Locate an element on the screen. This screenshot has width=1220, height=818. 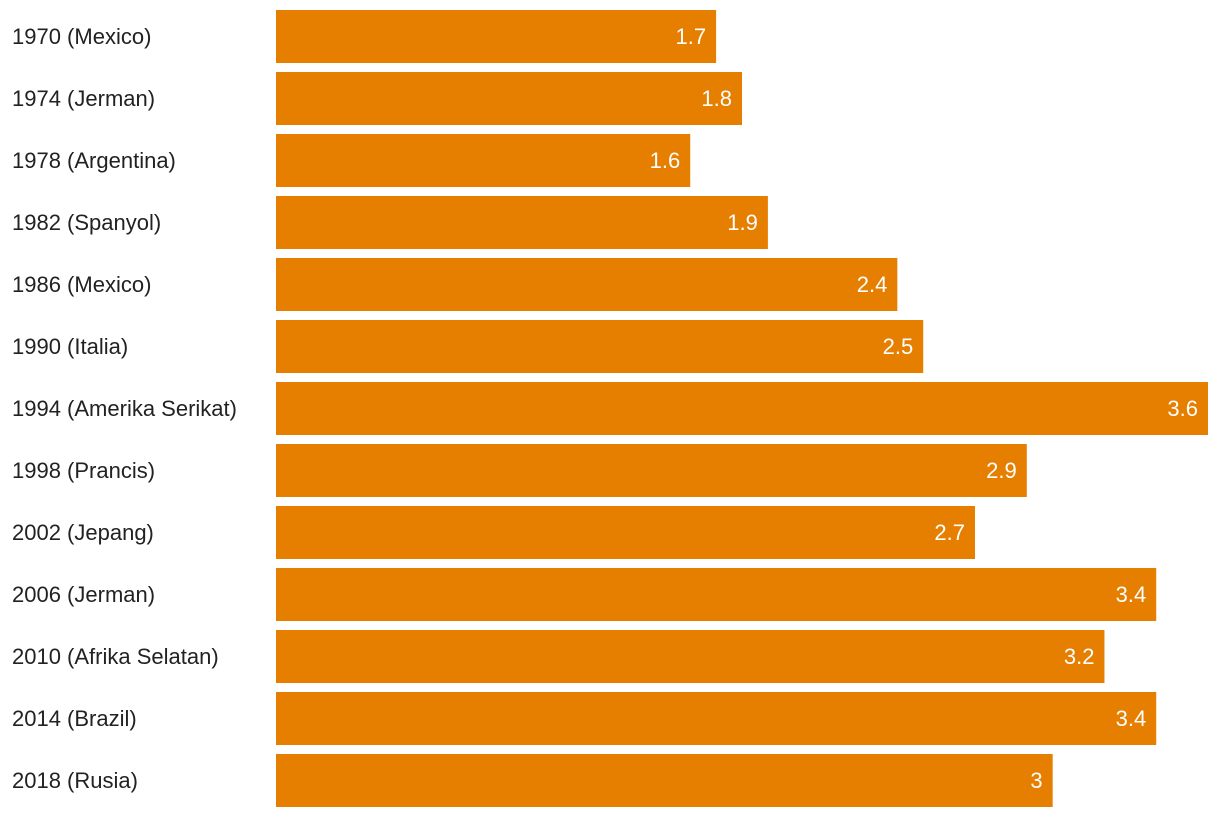
category-label: 2006 (Jerman) is located at coordinates (83, 594).